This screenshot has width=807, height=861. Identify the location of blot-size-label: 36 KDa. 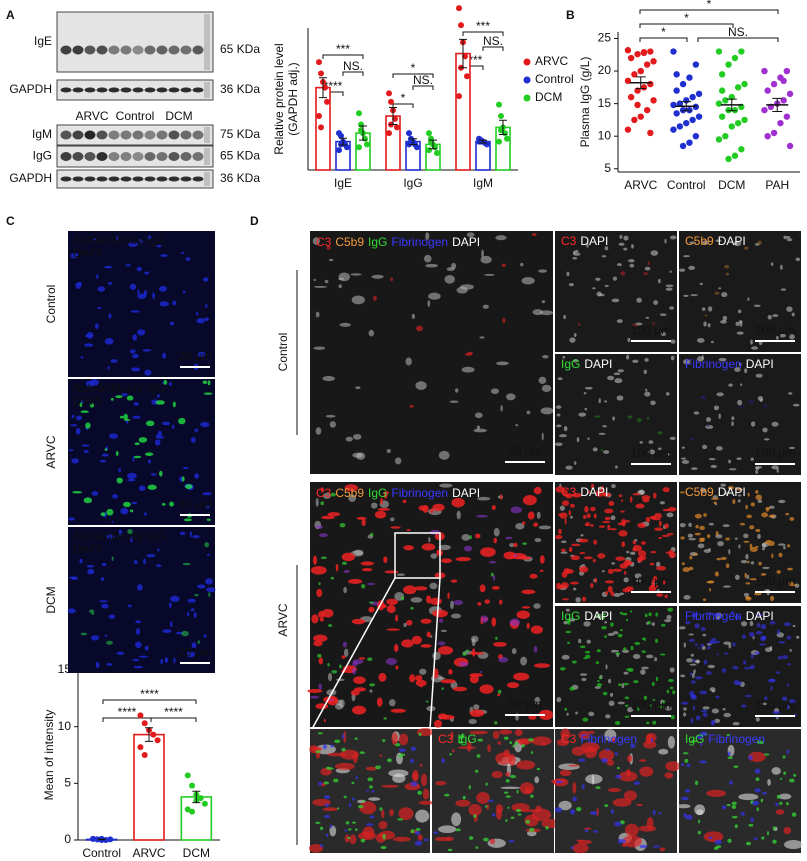
(240, 89).